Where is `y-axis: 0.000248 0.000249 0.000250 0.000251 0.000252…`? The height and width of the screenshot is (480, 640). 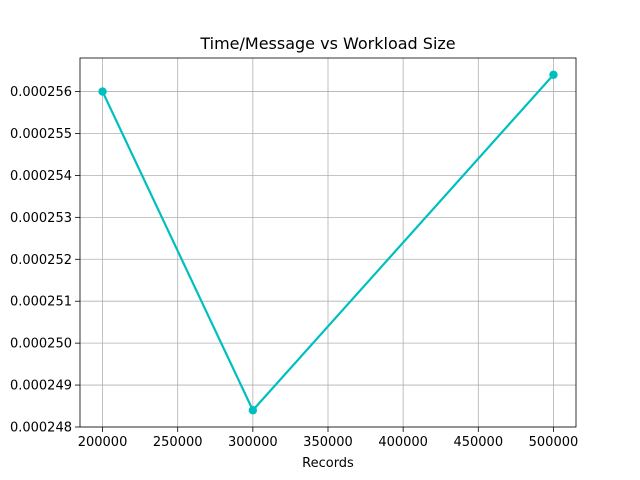
y-axis: 0.000248 0.000249 0.000250 0.000251 0.000252… is located at coordinates (45, 260).